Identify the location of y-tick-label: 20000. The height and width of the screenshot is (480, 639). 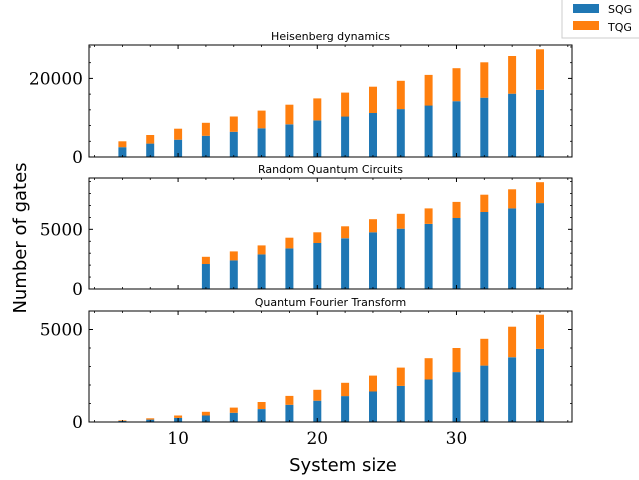
(56, 79).